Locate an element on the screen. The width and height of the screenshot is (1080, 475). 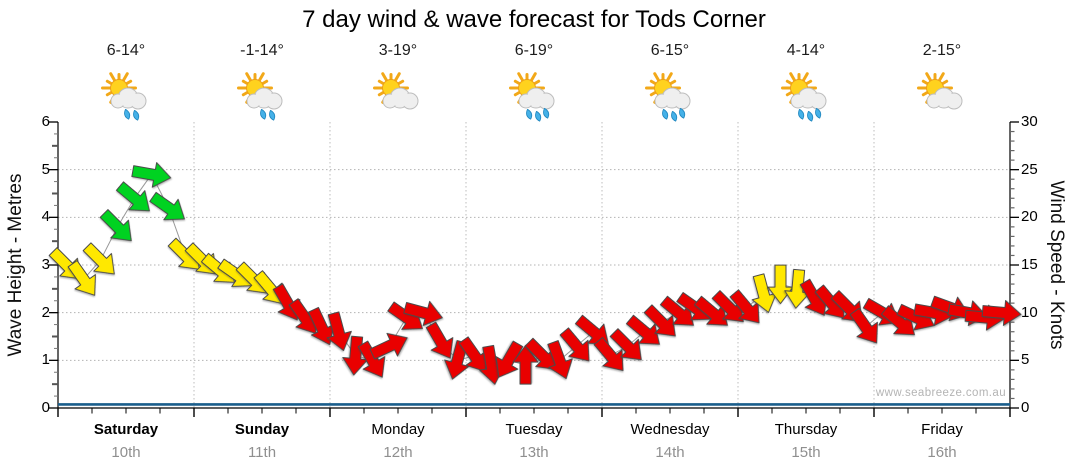
wave-axis-tick-label: 4 is located at coordinates (45, 217).